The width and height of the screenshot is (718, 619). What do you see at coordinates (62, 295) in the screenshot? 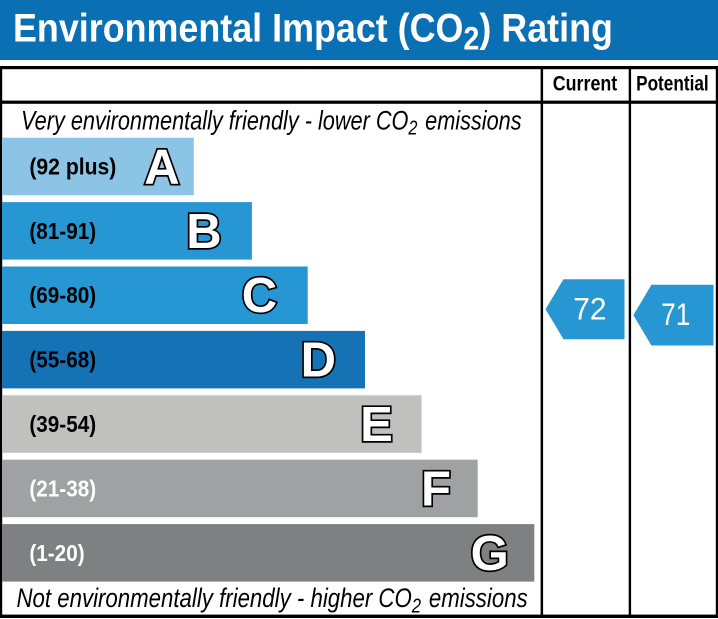
I see `svg-text: (69-80)` at bounding box center [62, 295].